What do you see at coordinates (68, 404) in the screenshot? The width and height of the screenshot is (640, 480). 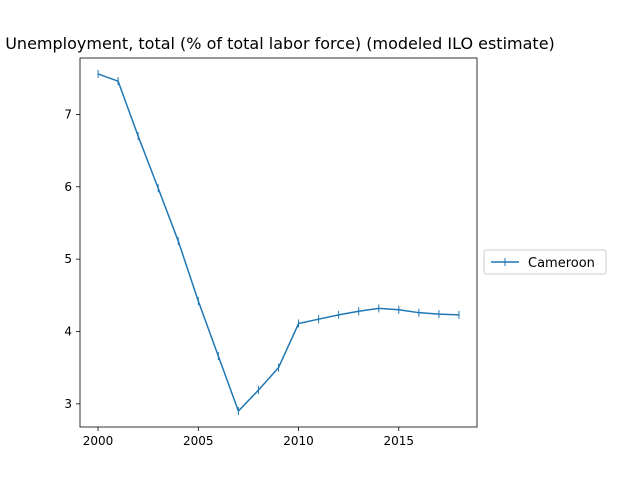 I see `y-tick-label: 3` at bounding box center [68, 404].